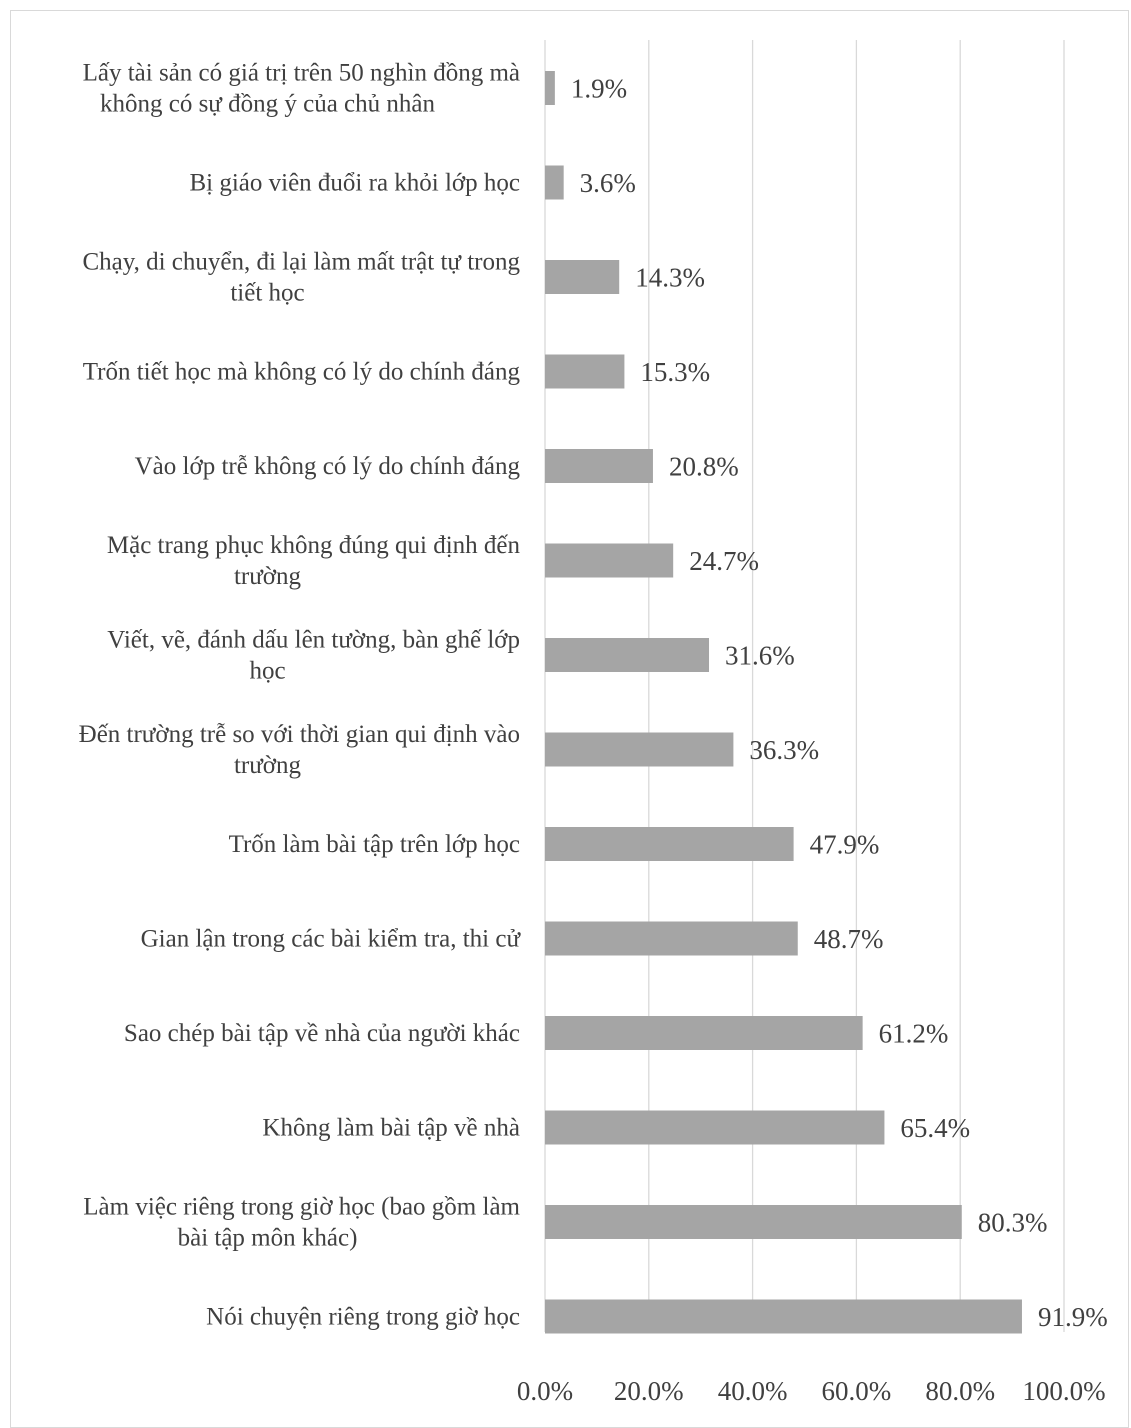  I want to click on category-label: tiết học, so click(267, 293).